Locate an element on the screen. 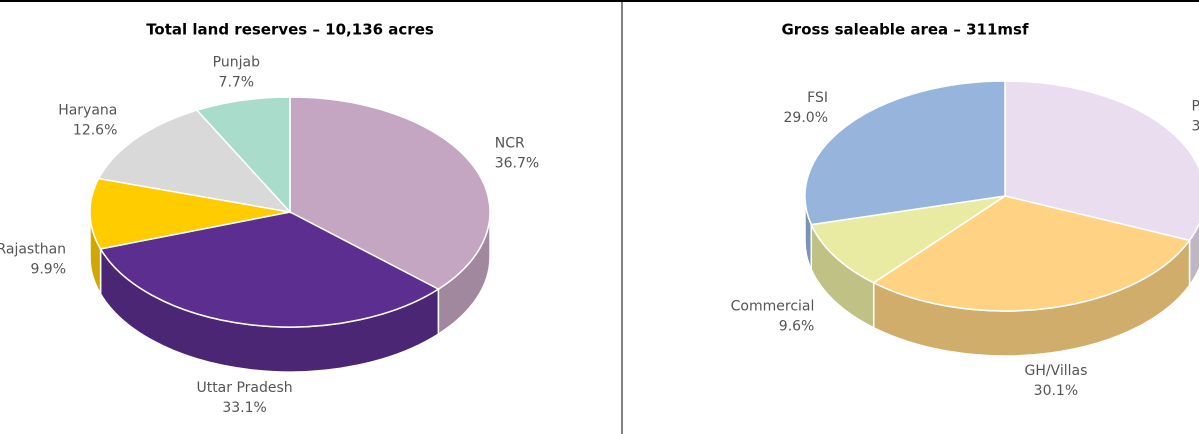 Image resolution: width=1199 pixels, height=434 pixels. data-label: 33.1% is located at coordinates (244, 408).